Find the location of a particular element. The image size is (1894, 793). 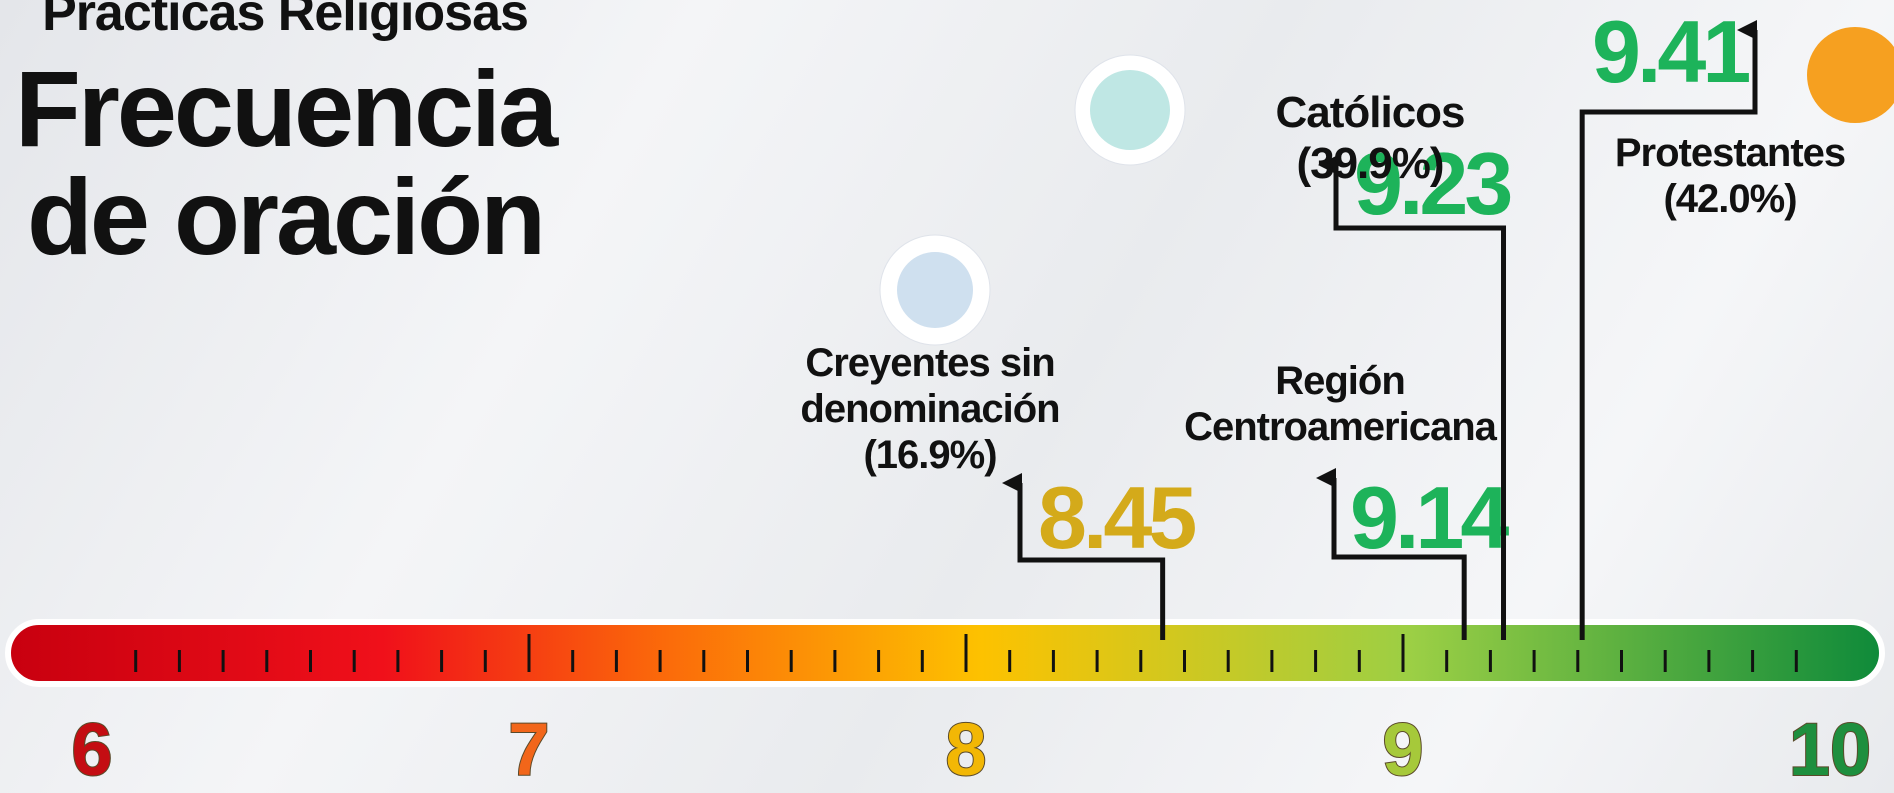

category-label: Protestantes (42.0%) is located at coordinates (1730, 176).